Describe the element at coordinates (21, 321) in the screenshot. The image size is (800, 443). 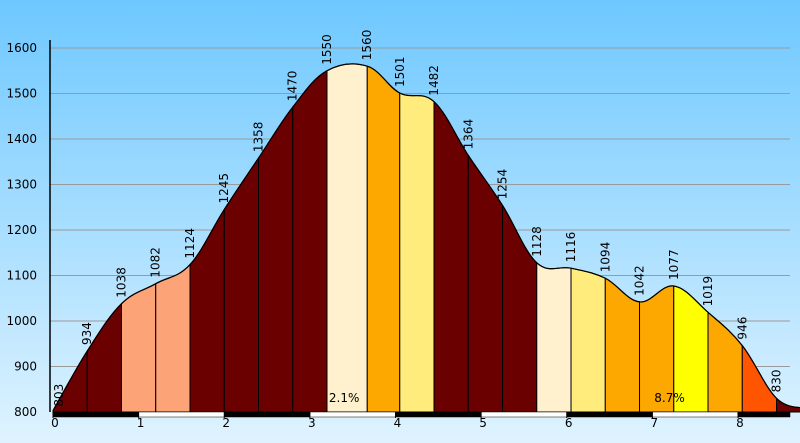
I see `y-tick-label: 1000` at that location.